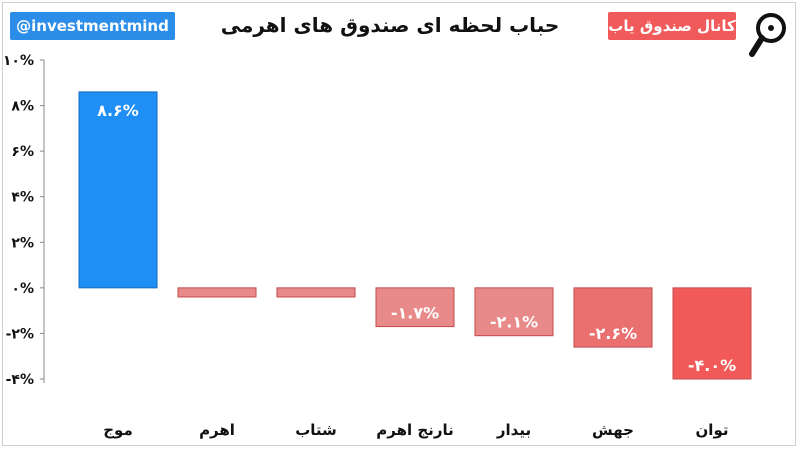 This screenshot has width=800, height=450. I want to click on chart-title: حباب لحظه ای صندوق های اهرمی, so click(390, 25).